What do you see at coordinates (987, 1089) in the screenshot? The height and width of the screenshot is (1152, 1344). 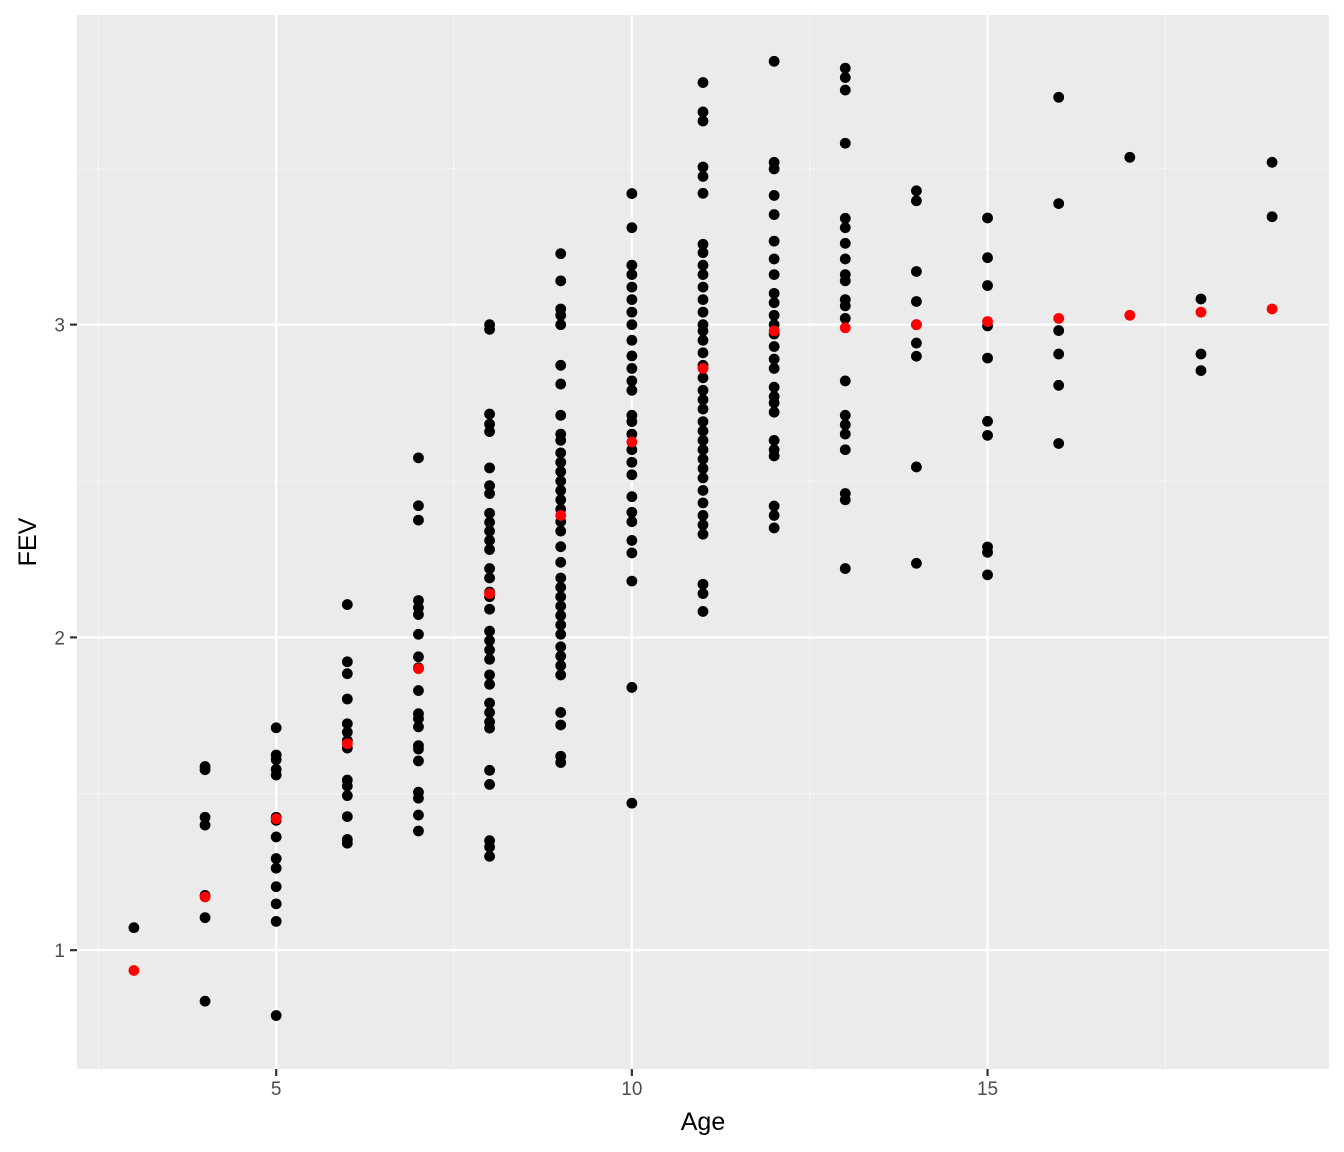 I see `x-tick-label: 15` at bounding box center [987, 1089].